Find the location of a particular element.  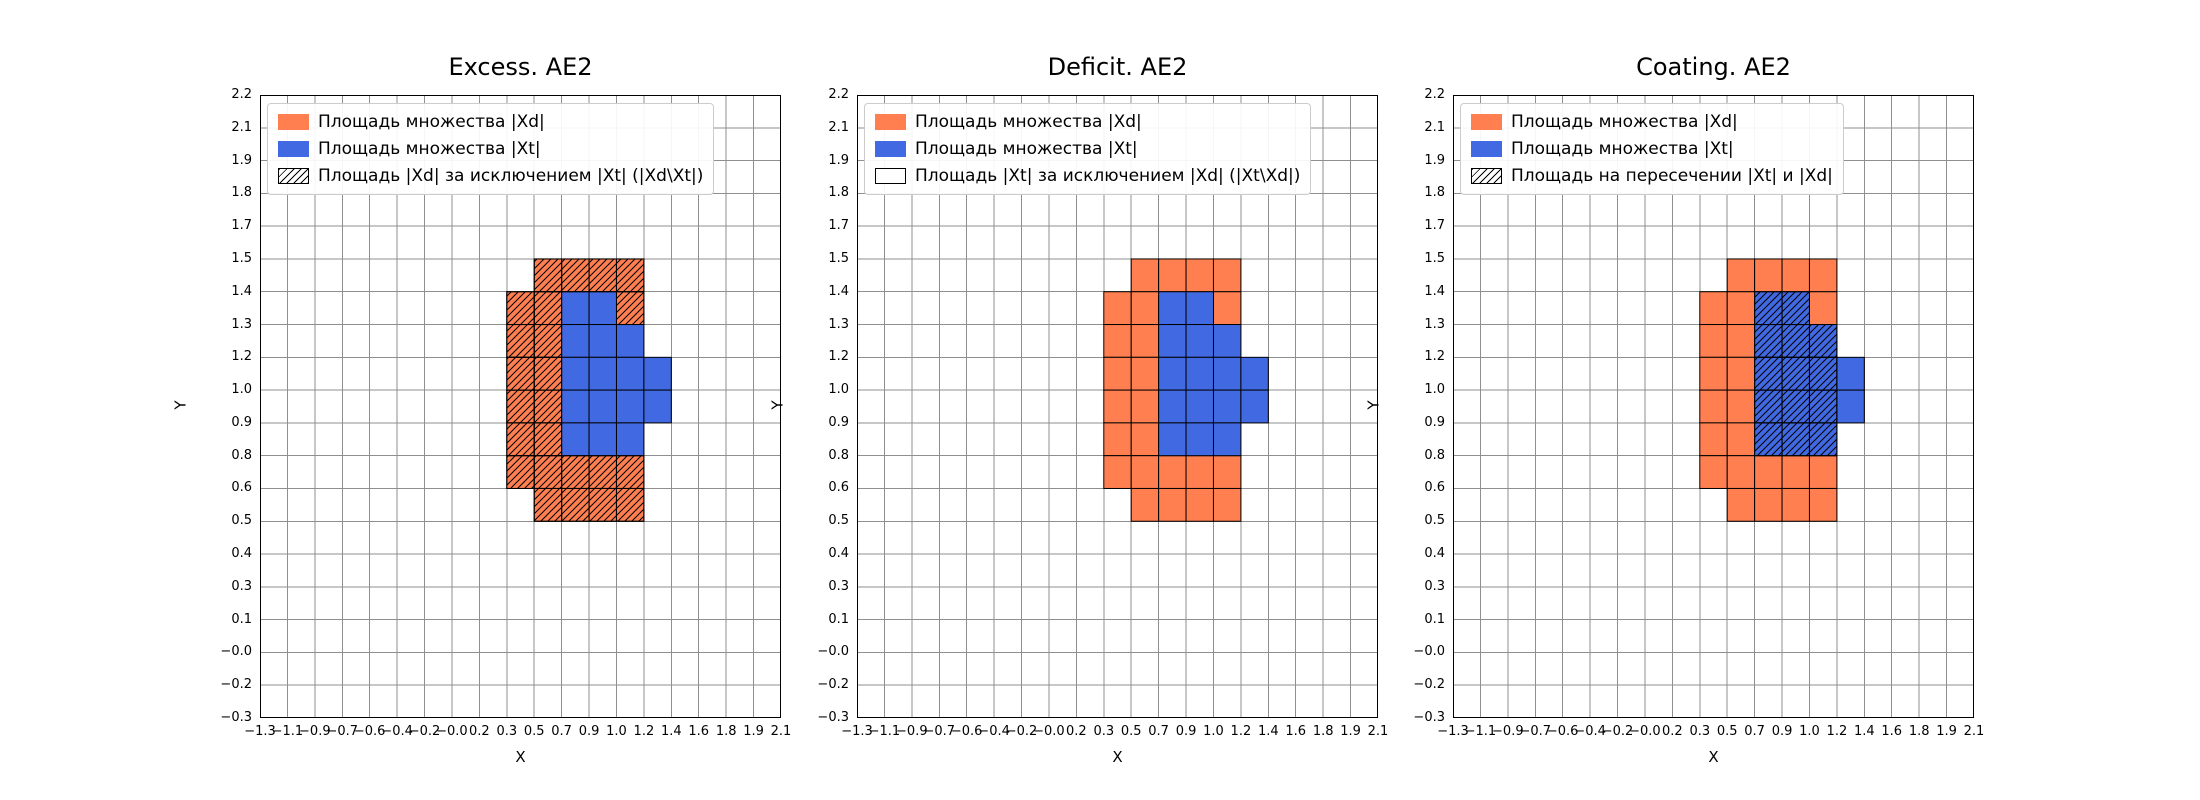

legend-label: Площадь множества |Xt| is located at coordinates (1622, 149).